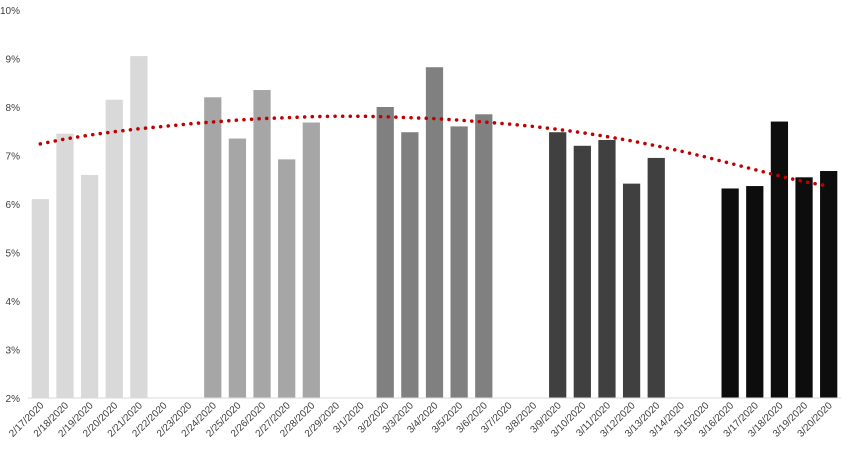 Image resolution: width=843 pixels, height=457 pixels. Describe the element at coordinates (13, 302) in the screenshot. I see `y-tick-label: 4%` at that location.